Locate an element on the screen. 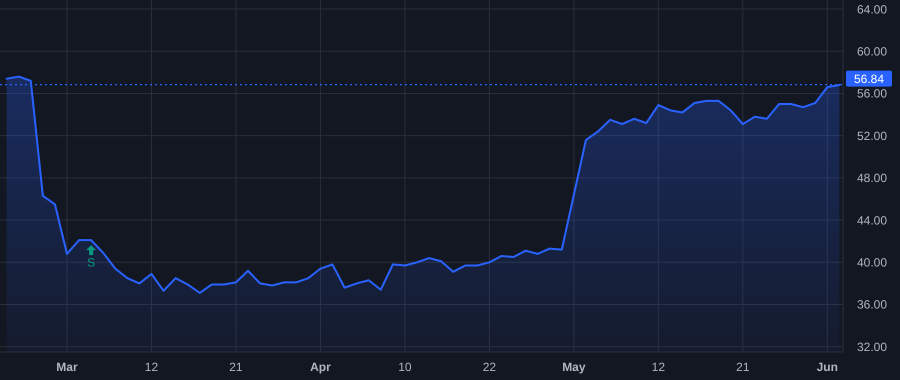 The width and height of the screenshot is (900, 380). y-tick-label: 40.00 is located at coordinates (872, 263).